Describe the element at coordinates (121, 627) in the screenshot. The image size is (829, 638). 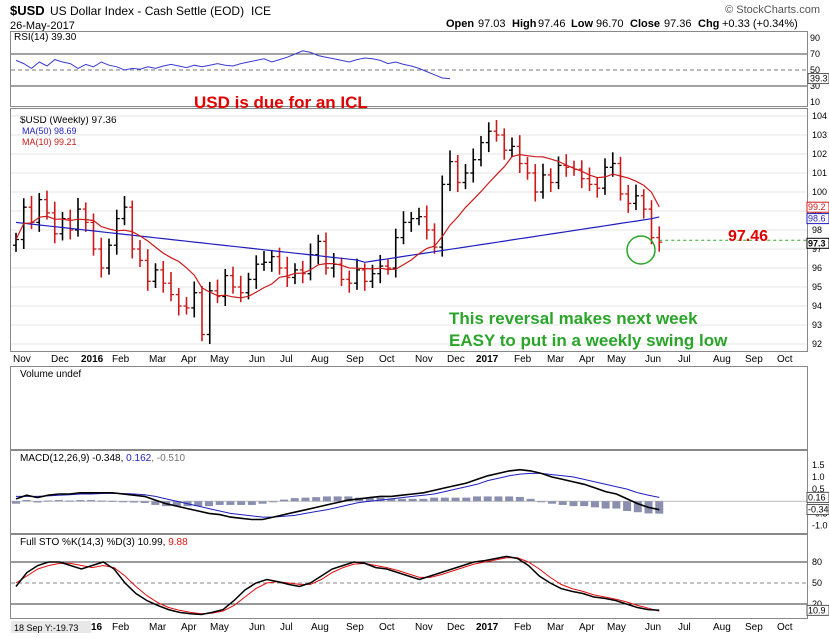
I see `stoch-x-label: Feb` at that location.